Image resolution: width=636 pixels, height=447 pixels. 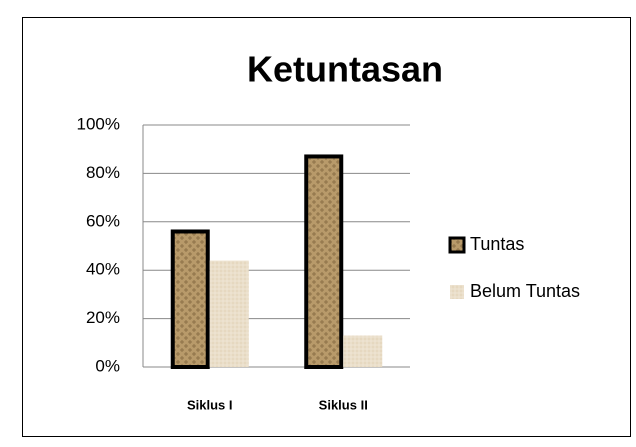 I want to click on y-tick-label: 20%, so click(x=103, y=317).